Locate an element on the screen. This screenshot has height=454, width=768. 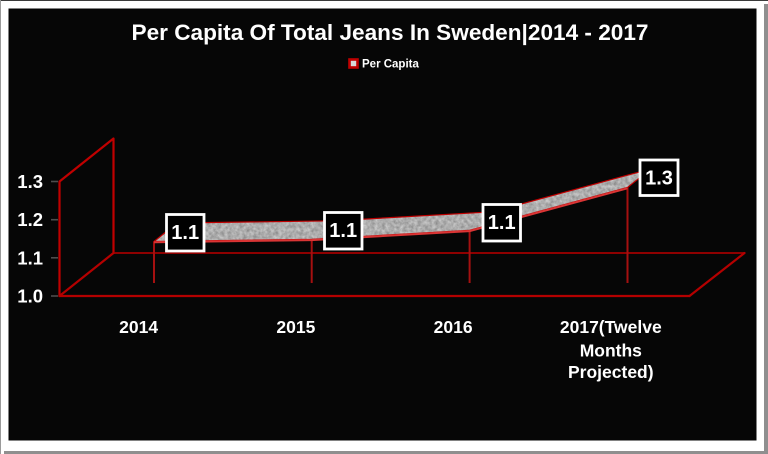
svg-text: 2015 is located at coordinates (295, 327).